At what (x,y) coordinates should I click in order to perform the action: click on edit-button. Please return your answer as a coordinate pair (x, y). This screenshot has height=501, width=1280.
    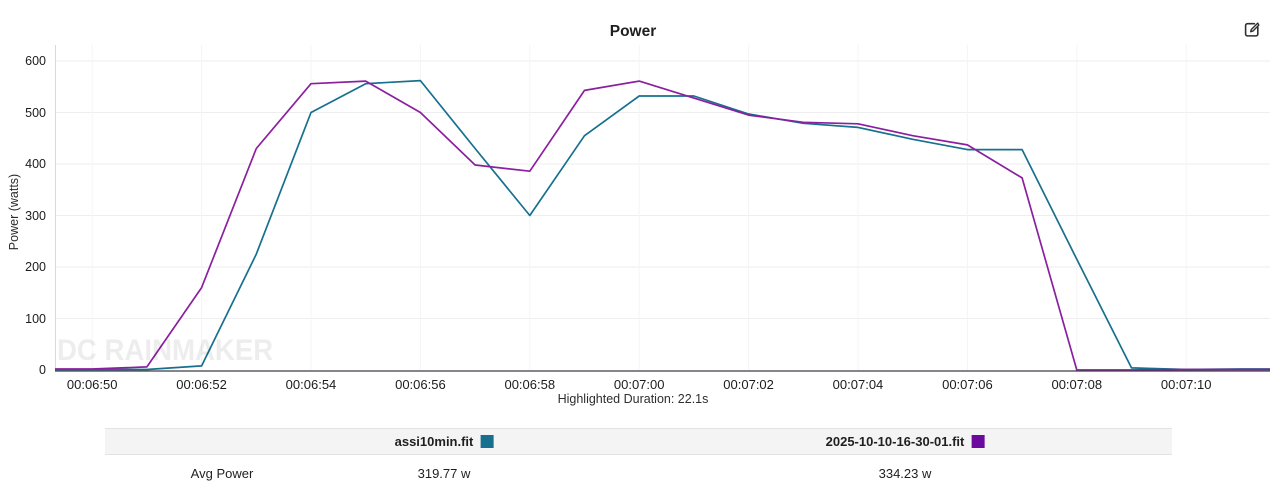
    Looking at the image, I should click on (1254, 29).